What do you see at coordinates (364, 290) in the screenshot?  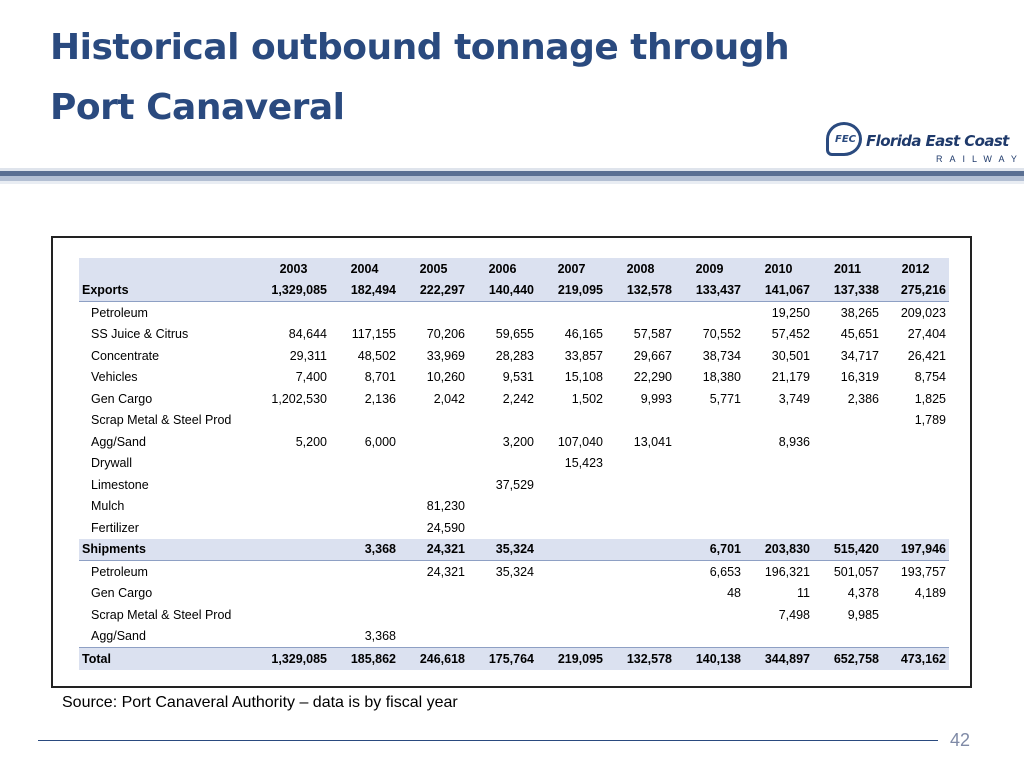 I see `value-cell: 182,494` at bounding box center [364, 290].